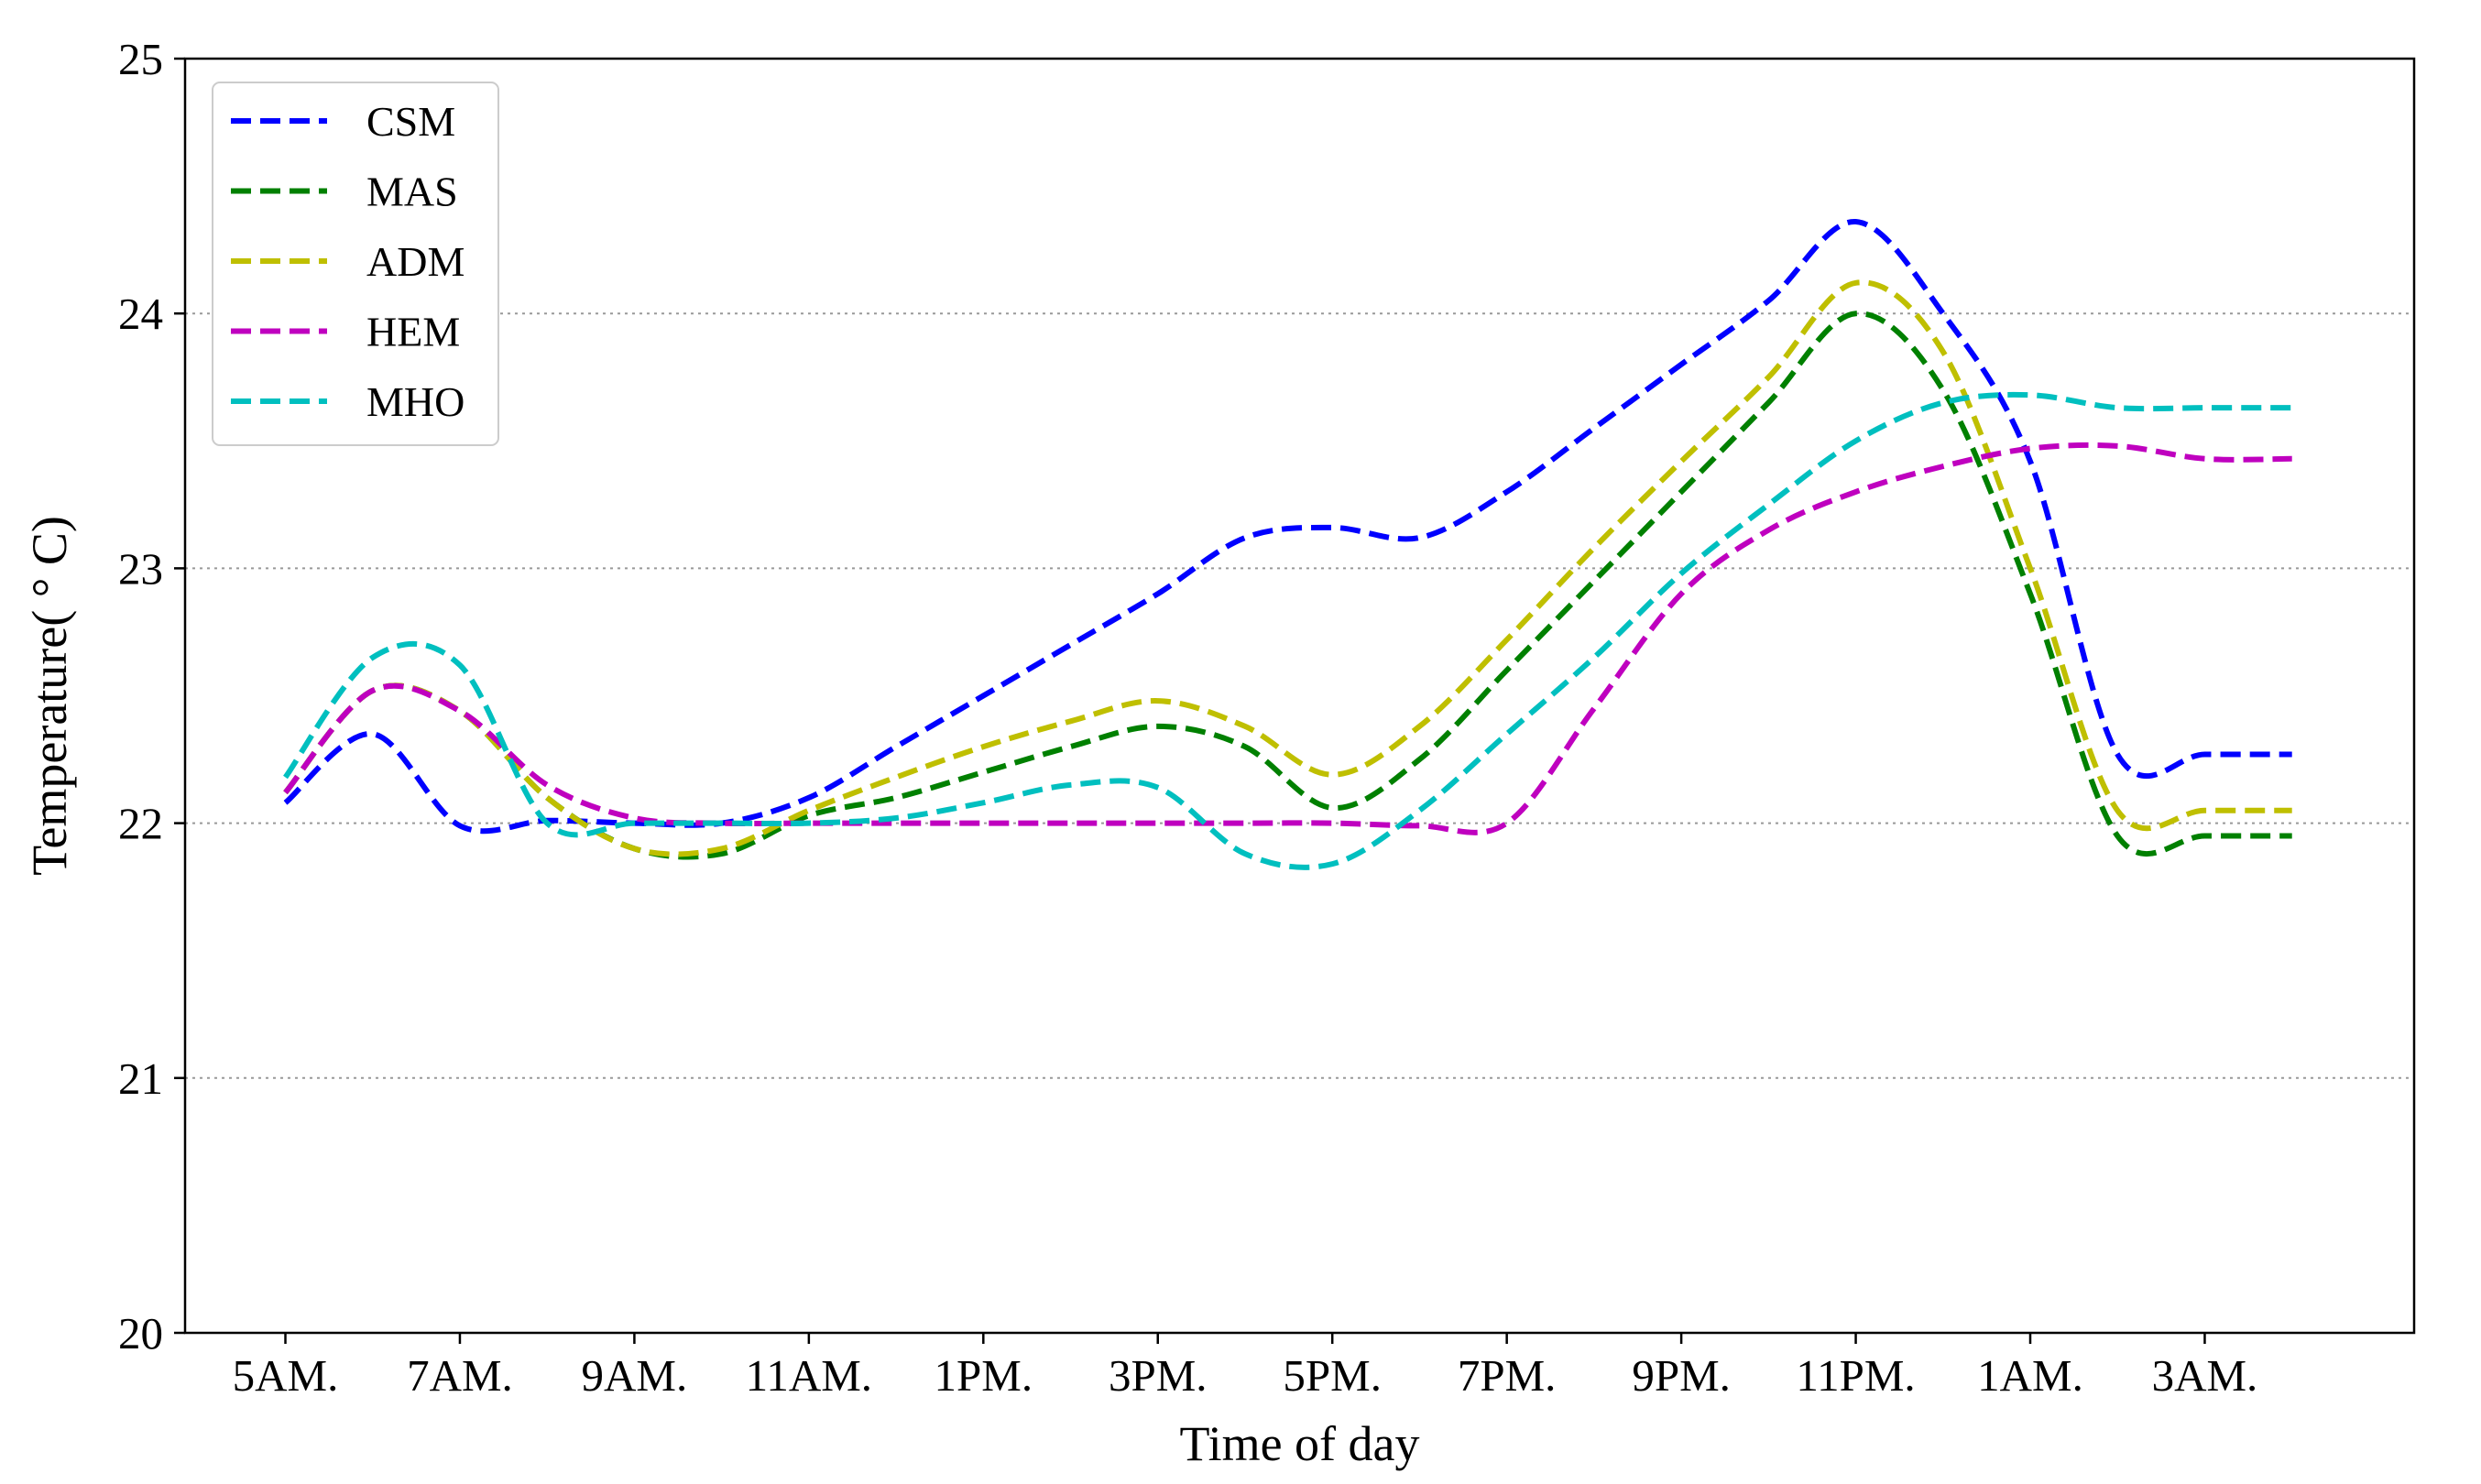 This screenshot has width=2481, height=1484. I want to click on legend-label-hem: HEM, so click(413, 332).